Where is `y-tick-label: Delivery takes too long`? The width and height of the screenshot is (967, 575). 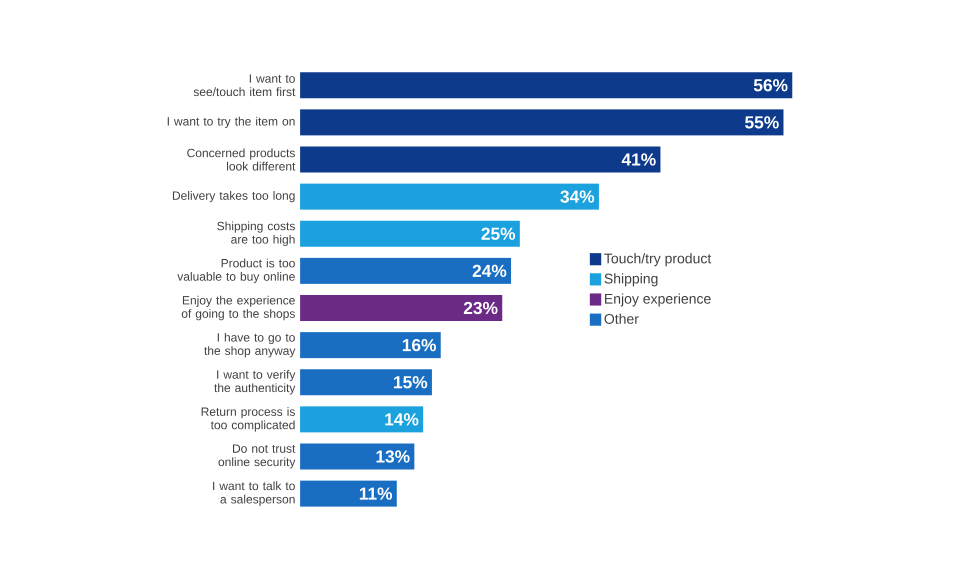
y-tick-label: Delivery takes too long is located at coordinates (233, 196).